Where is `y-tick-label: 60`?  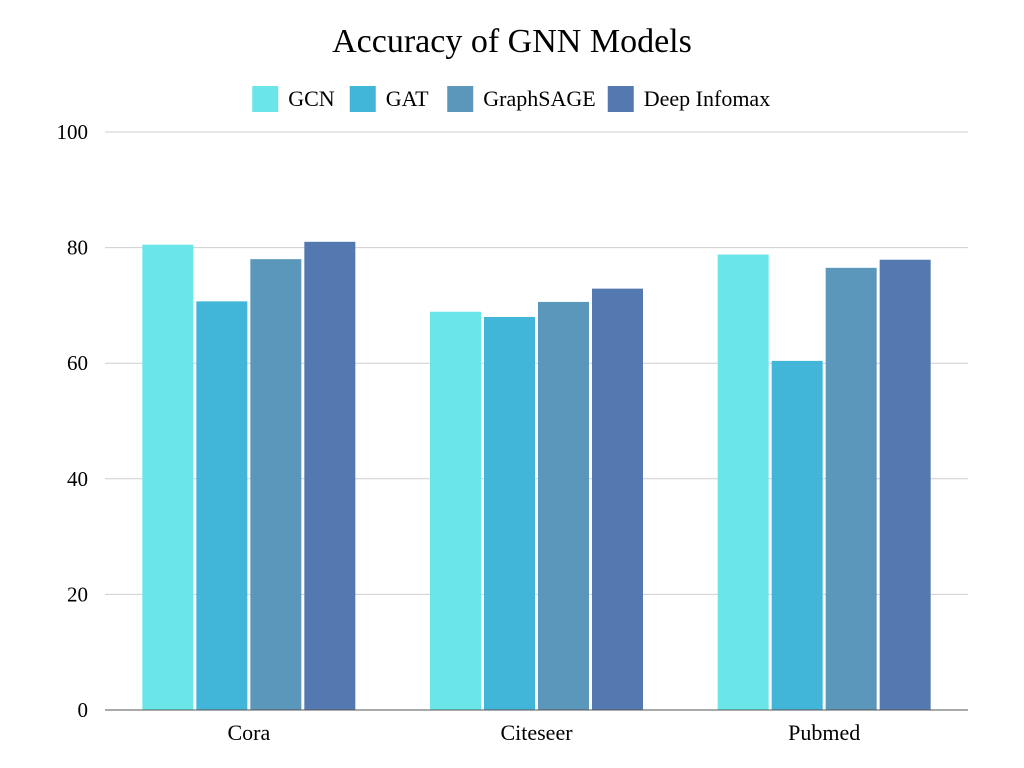
y-tick-label: 60 is located at coordinates (77, 363).